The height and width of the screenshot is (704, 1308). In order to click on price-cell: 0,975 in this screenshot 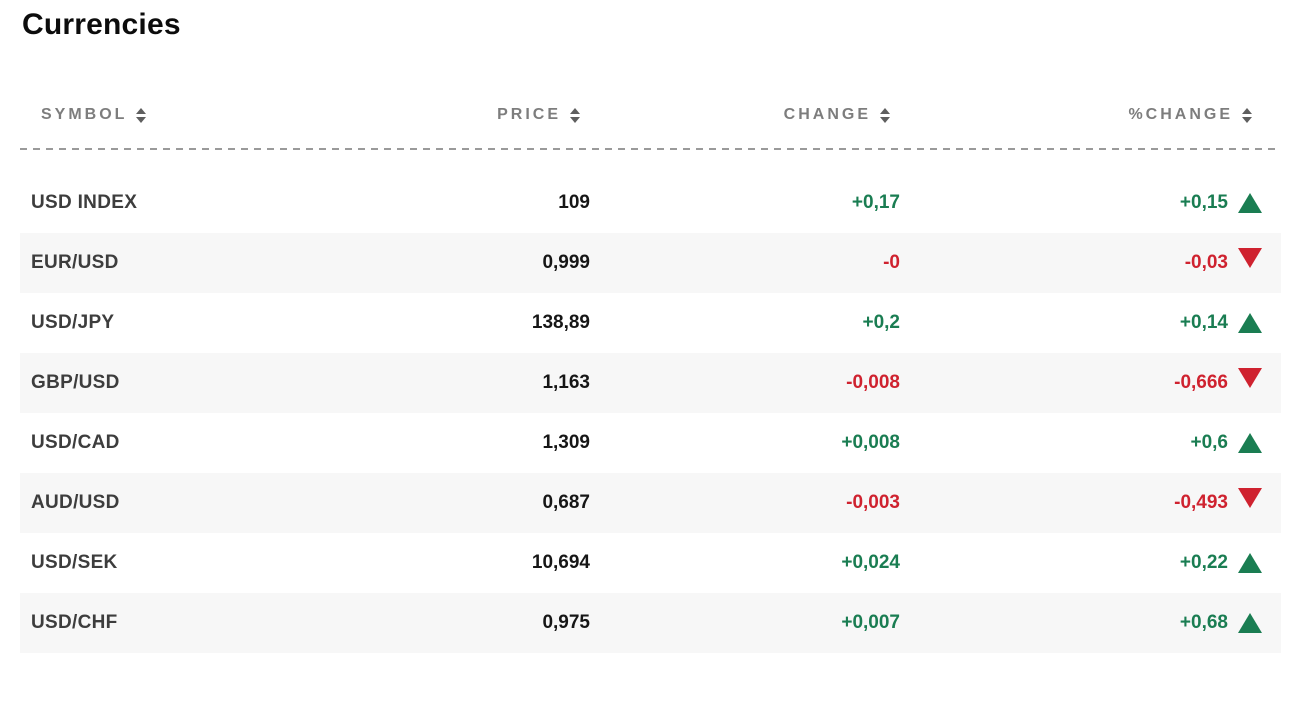, I will do `click(566, 622)`.